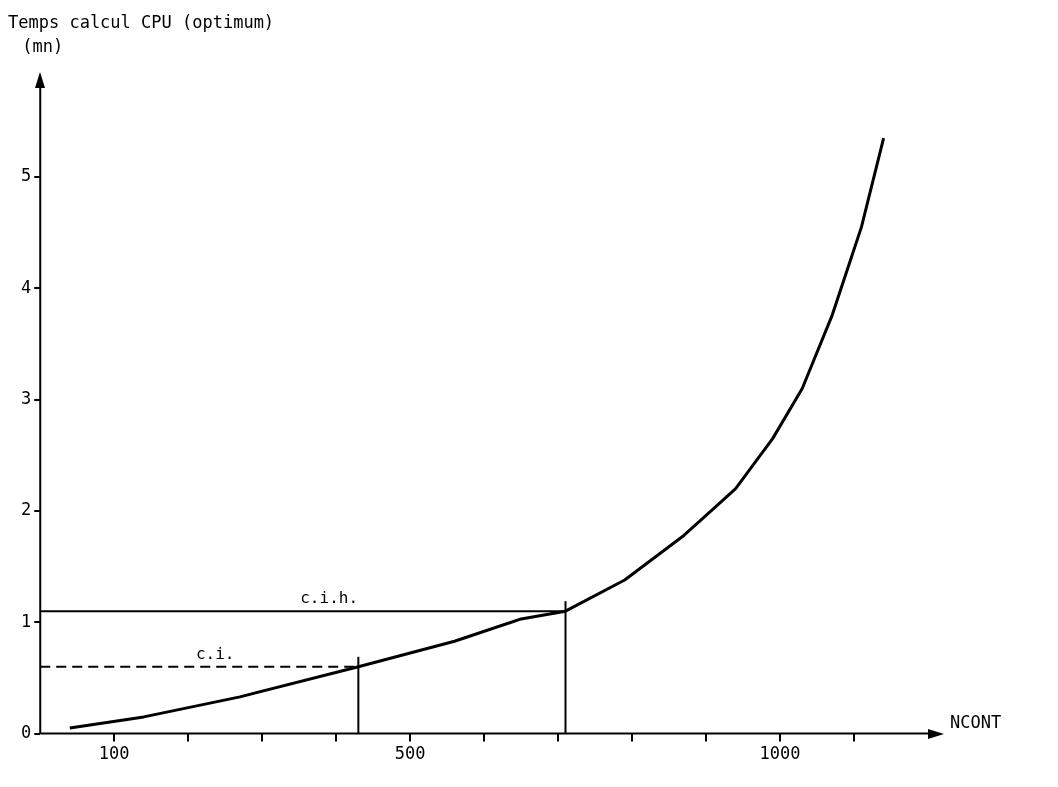  Describe the element at coordinates (976, 722) in the screenshot. I see `x-axis-title: NCONT` at that location.